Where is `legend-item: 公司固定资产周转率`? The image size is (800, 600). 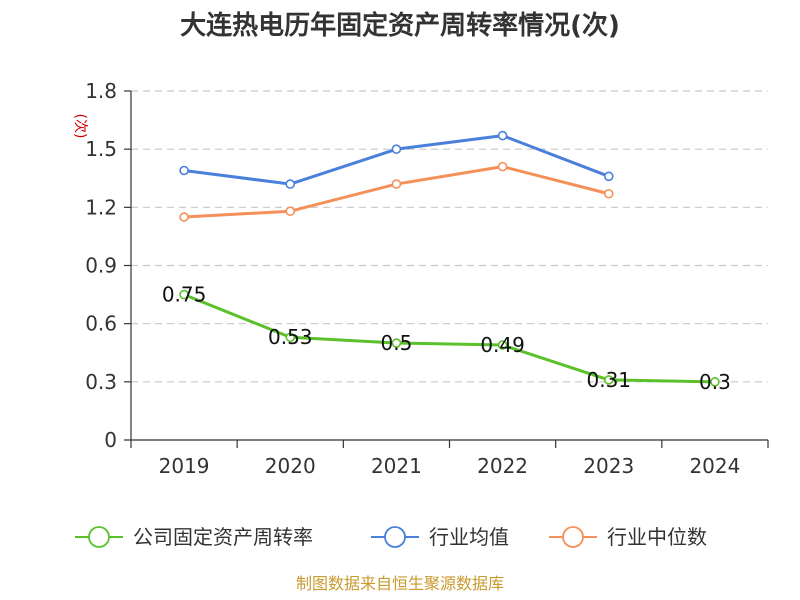 legend-item: 公司固定资产周转率 is located at coordinates (194, 537).